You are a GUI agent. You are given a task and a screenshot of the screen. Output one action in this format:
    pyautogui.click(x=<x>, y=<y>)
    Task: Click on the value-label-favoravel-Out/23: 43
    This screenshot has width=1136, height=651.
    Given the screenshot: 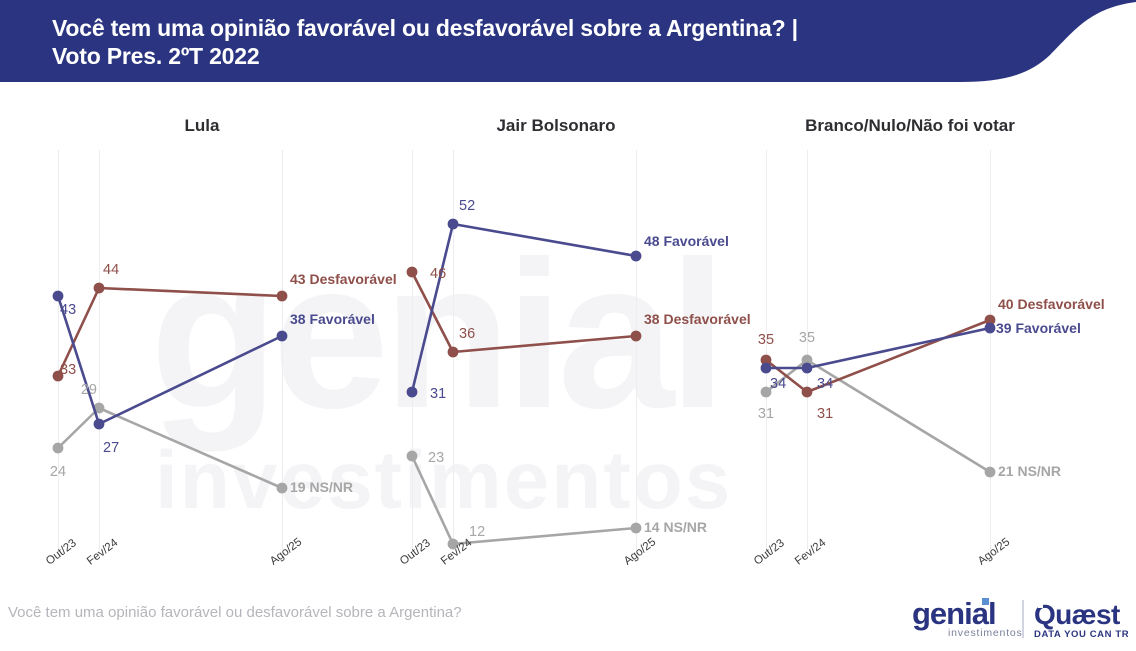 What is the action you would take?
    pyautogui.click(x=68, y=310)
    